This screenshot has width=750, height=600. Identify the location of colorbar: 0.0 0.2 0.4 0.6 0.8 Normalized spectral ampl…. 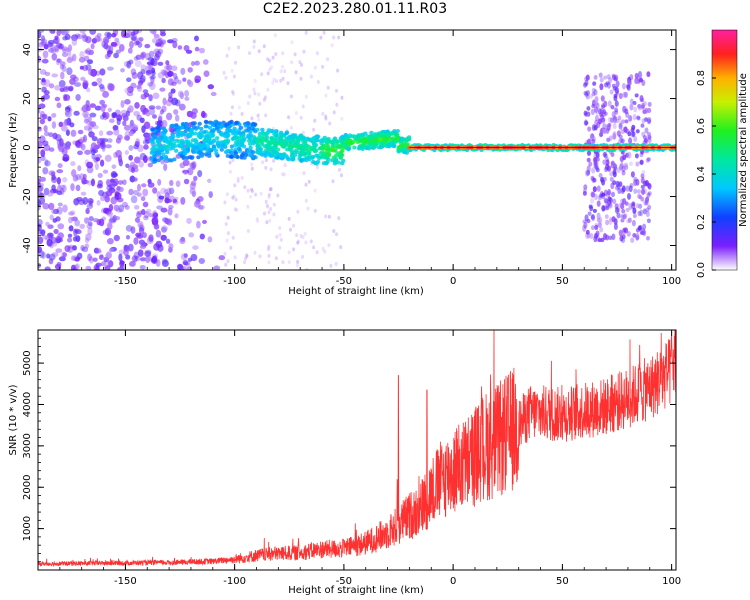
(722, 153).